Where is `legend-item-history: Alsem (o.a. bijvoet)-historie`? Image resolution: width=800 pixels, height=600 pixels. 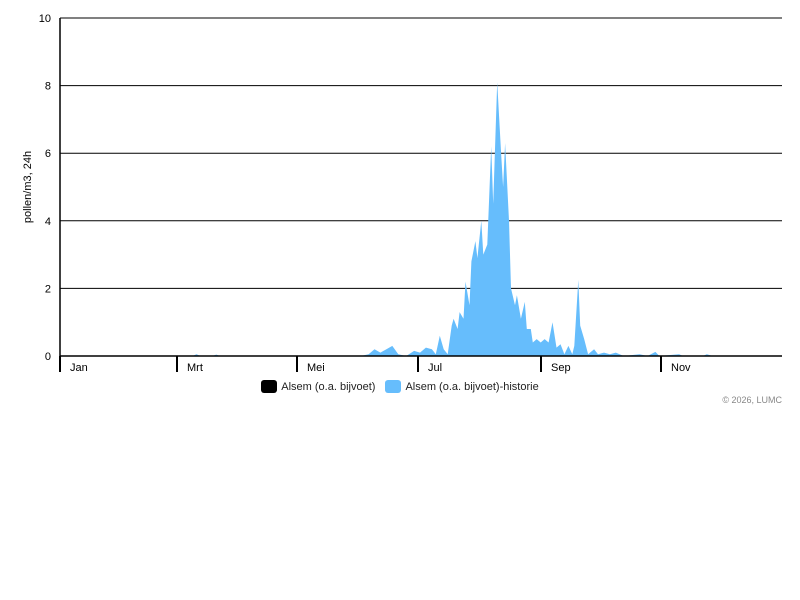 legend-item-history: Alsem (o.a. bijvoet)-historie is located at coordinates (462, 386).